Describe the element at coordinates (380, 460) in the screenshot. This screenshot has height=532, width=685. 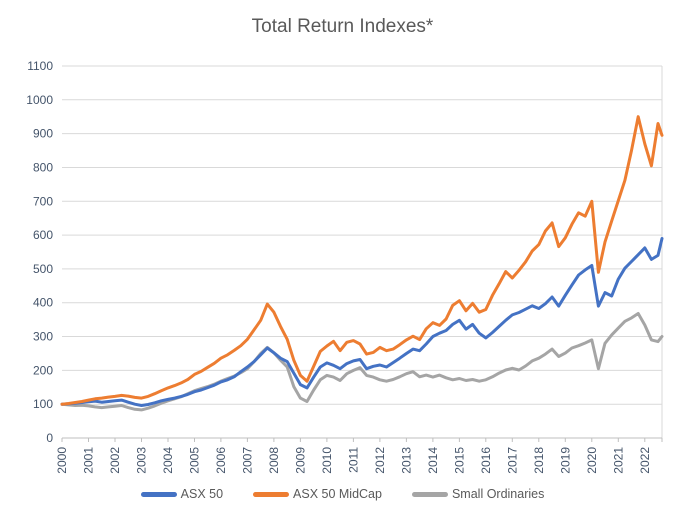
I see `svg-text: 2012` at that location.